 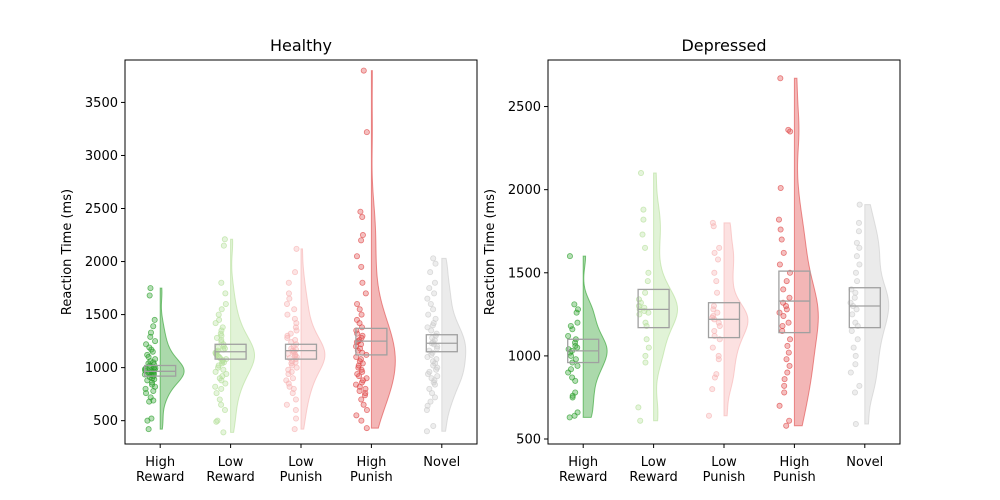 I want to click on y-tick-label: 500, so click(x=105, y=421).